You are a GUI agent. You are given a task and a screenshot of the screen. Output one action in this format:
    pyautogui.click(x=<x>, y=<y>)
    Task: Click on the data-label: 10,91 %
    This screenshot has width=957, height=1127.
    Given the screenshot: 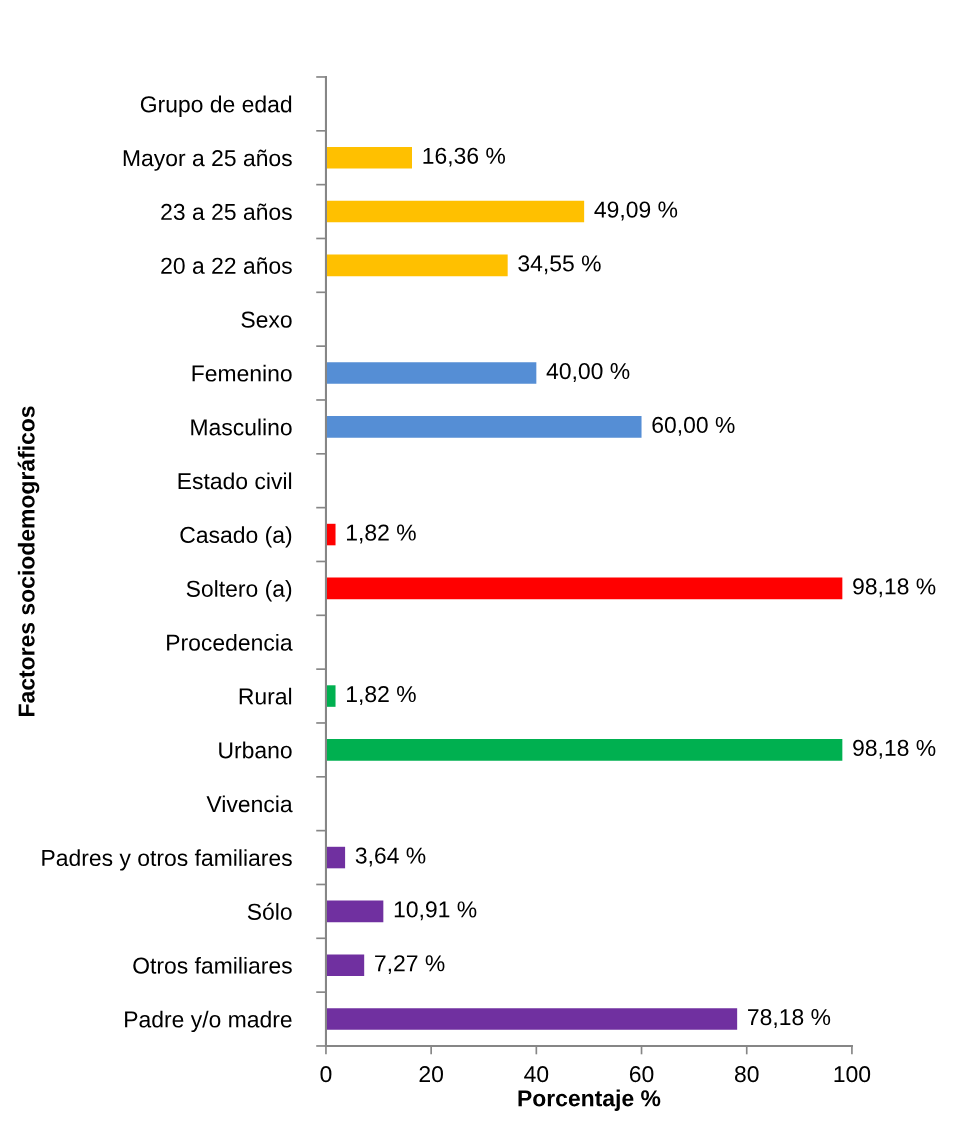 What is the action you would take?
    pyautogui.click(x=435, y=911)
    